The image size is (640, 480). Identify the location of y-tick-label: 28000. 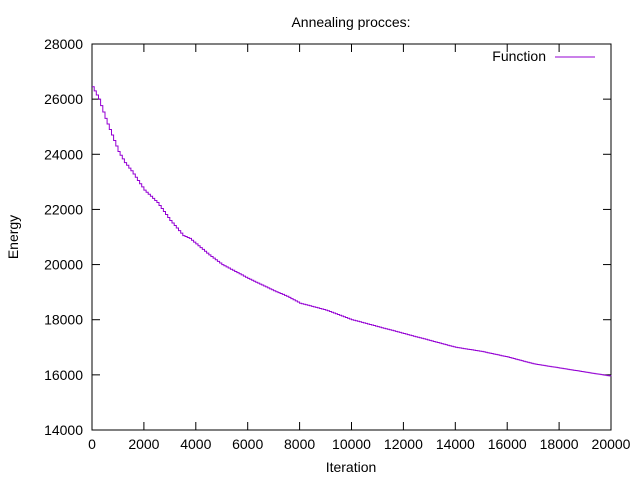
(63, 44).